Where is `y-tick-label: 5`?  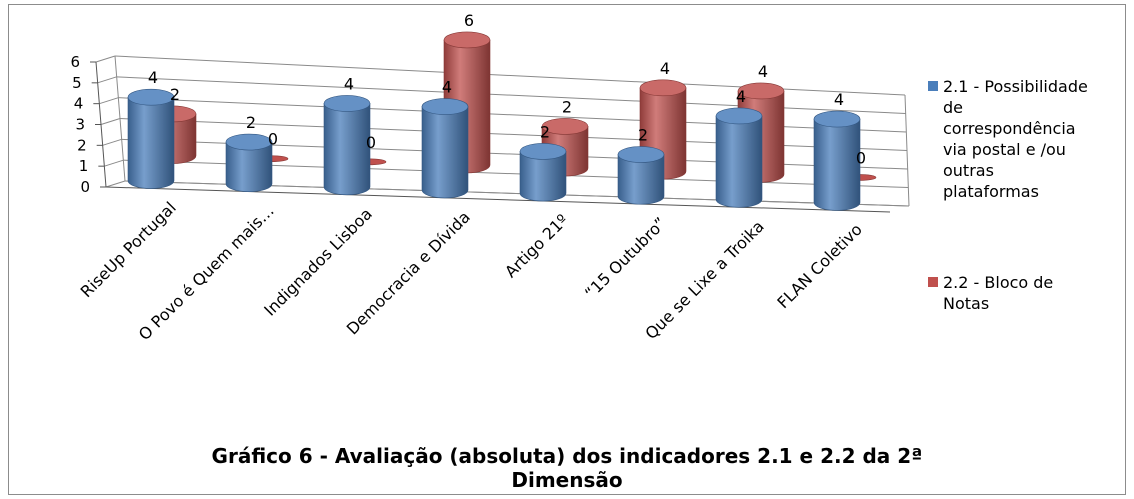 y-tick-label: 5 is located at coordinates (77, 83).